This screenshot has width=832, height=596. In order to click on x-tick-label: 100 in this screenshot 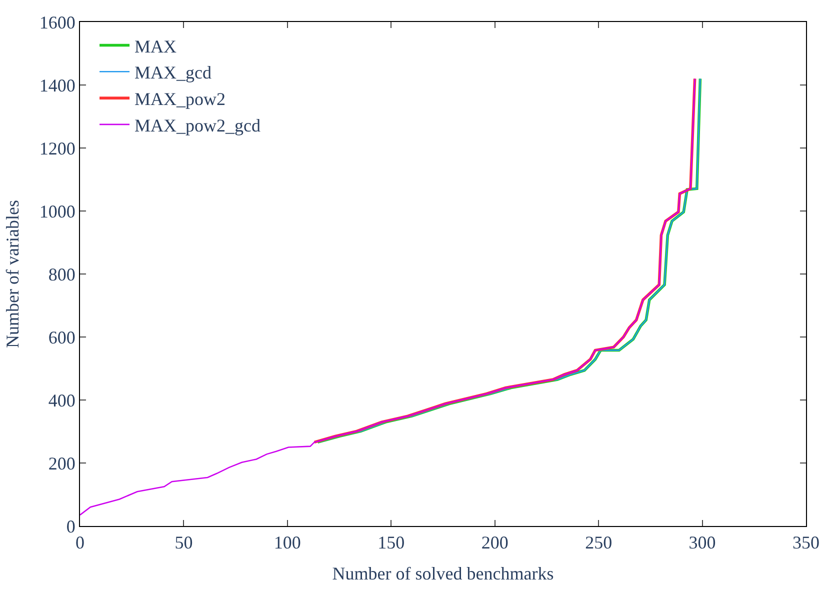, I will do `click(287, 542)`.